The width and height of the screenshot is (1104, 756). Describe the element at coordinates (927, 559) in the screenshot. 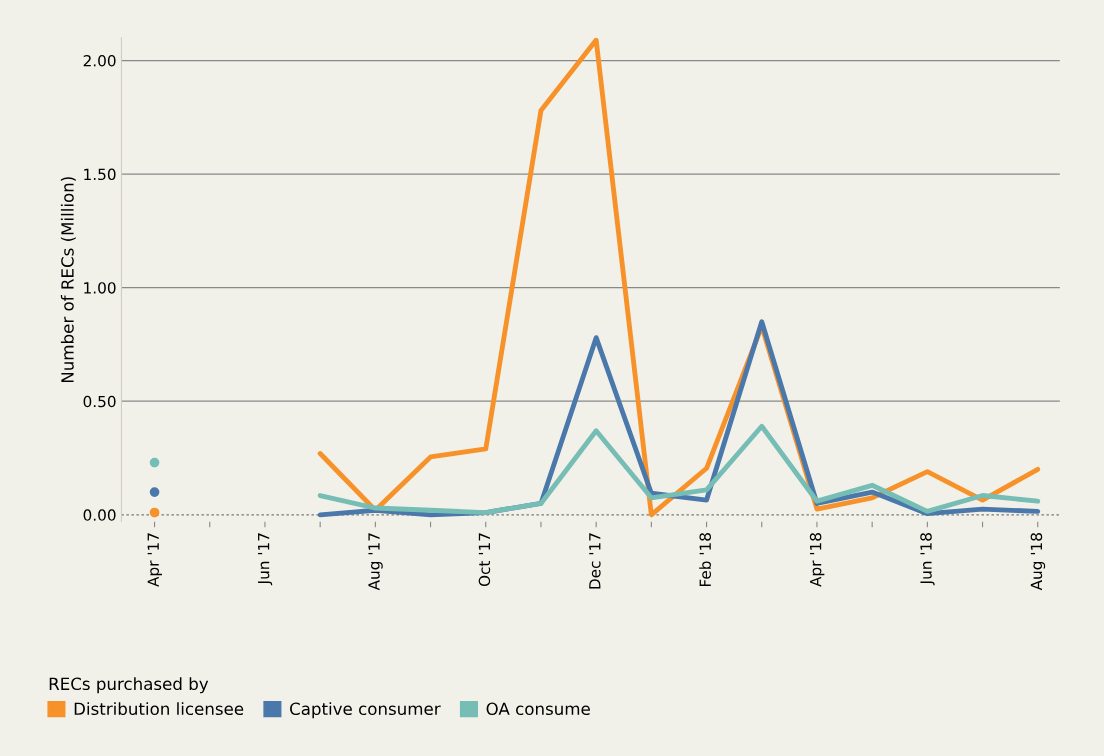

I see `x-tick-label: Jun '18` at that location.